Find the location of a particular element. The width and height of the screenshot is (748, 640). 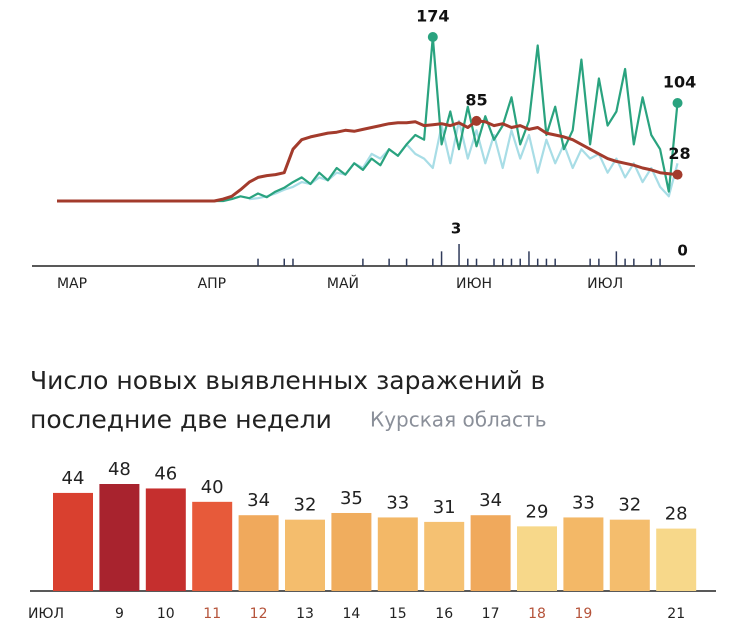

x-tick-label: ИЮН is located at coordinates (474, 284).